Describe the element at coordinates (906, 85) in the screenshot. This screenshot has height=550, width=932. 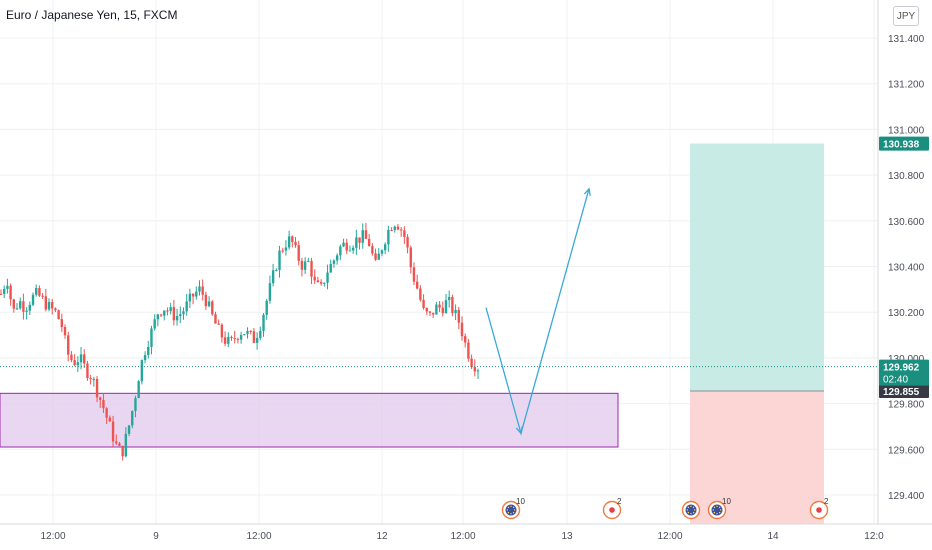
I see `price-tick-label: 131.200` at that location.